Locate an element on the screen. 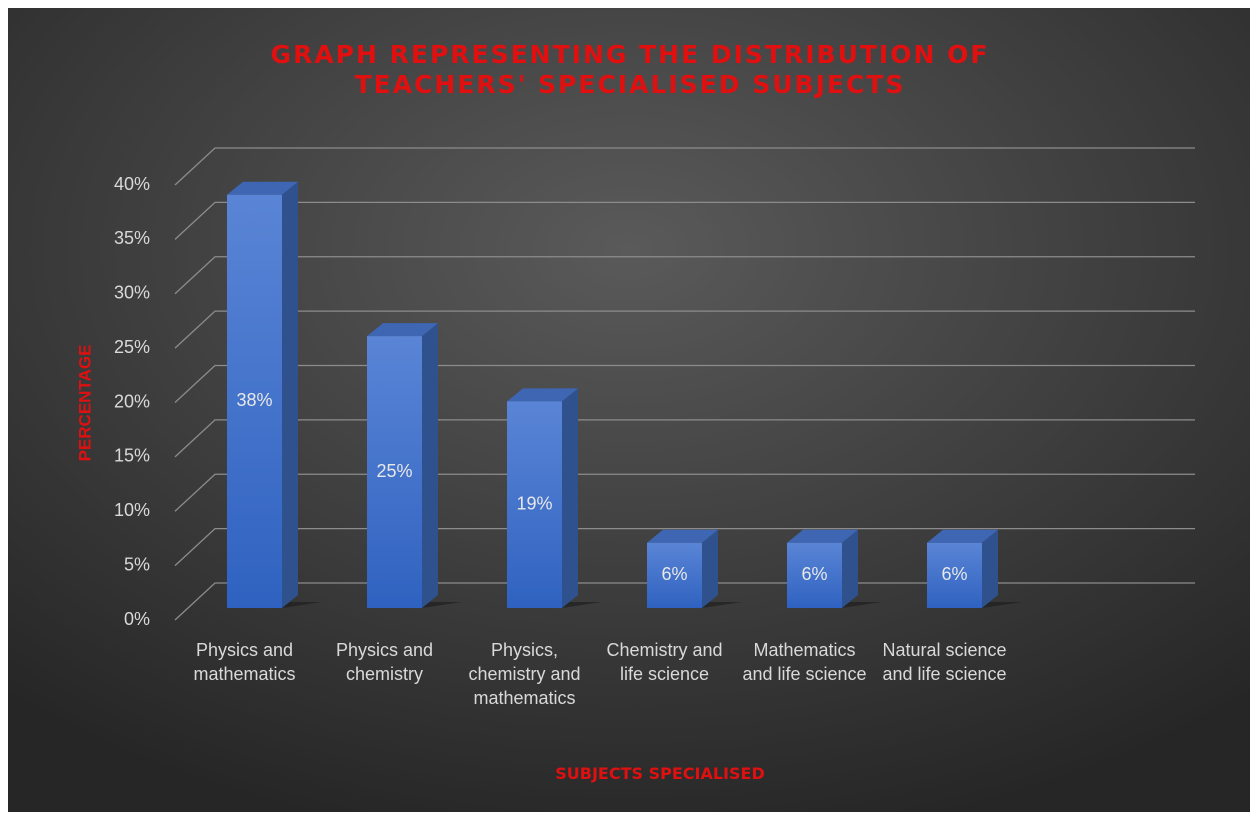 This screenshot has height=821, width=1257. value-label: 19% is located at coordinates (534, 503).